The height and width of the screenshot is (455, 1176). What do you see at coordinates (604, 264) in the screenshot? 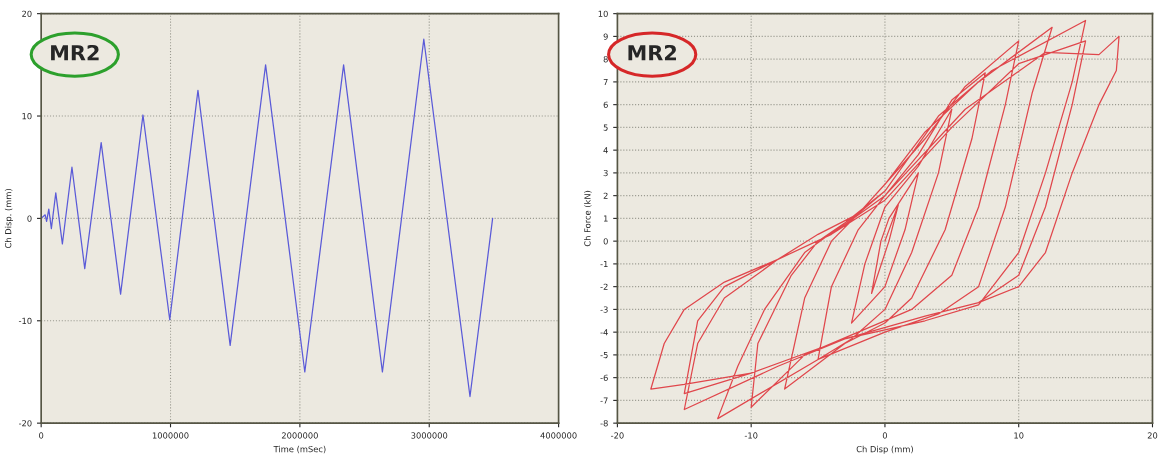
I see `y-tick-label: -1` at bounding box center [604, 264].